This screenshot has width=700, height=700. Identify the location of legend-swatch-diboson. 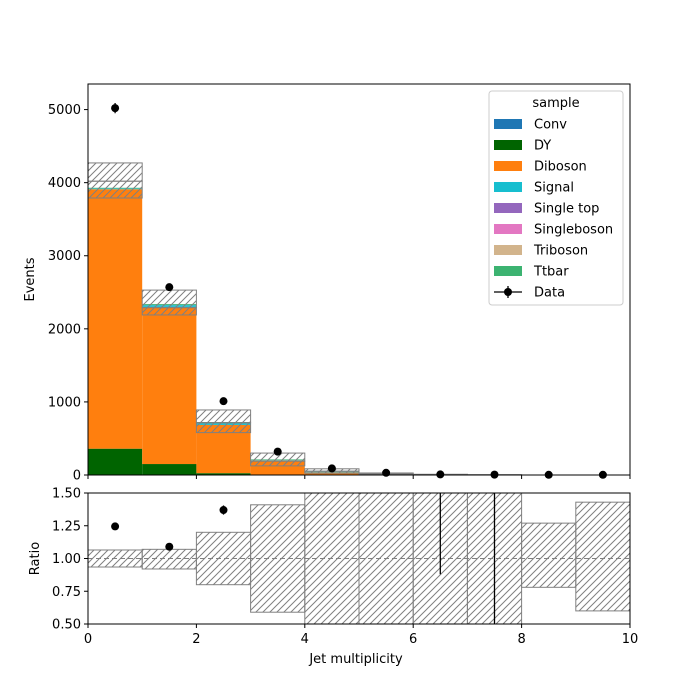
(508, 166).